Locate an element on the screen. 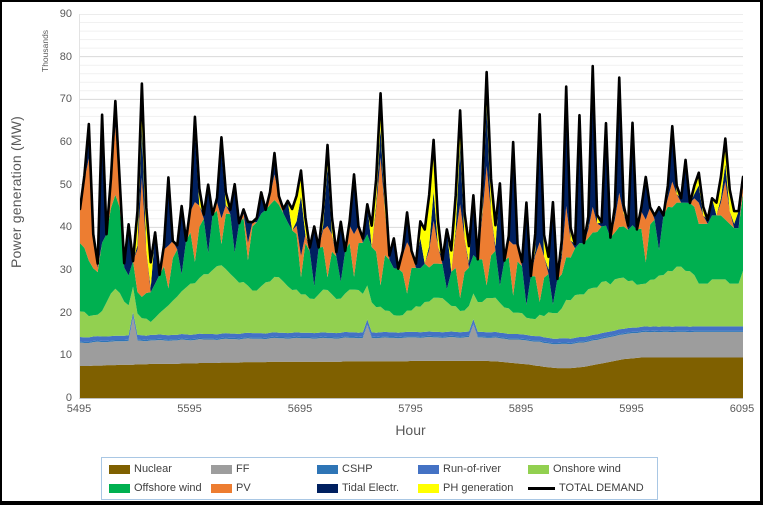 Image resolution: width=763 pixels, height=505 pixels. x-tick-label: 5995 is located at coordinates (631, 409).